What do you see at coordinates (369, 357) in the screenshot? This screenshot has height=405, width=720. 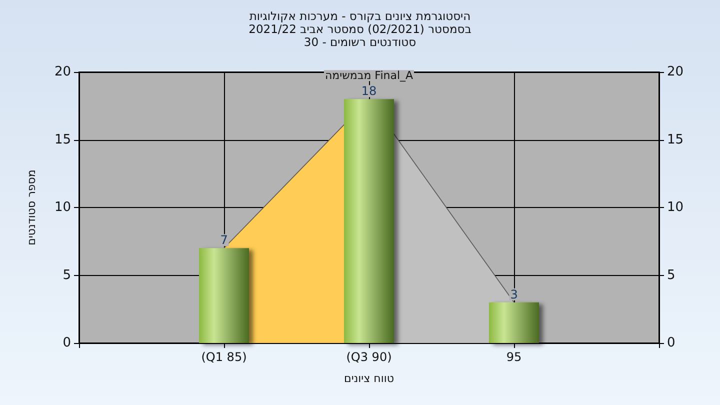 I see `x-tick-label: (Q3 90)` at bounding box center [369, 357].